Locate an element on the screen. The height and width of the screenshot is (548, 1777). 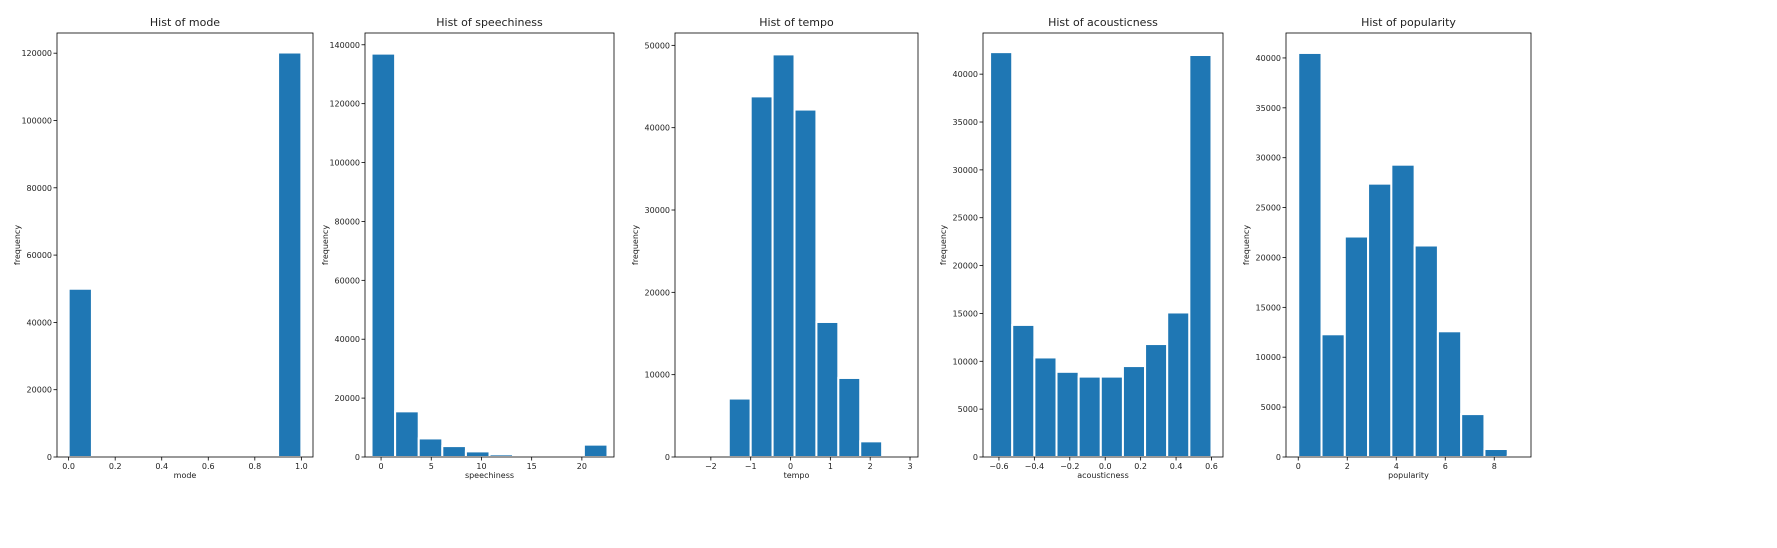
x-tick-label: 8 is located at coordinates (1494, 466).